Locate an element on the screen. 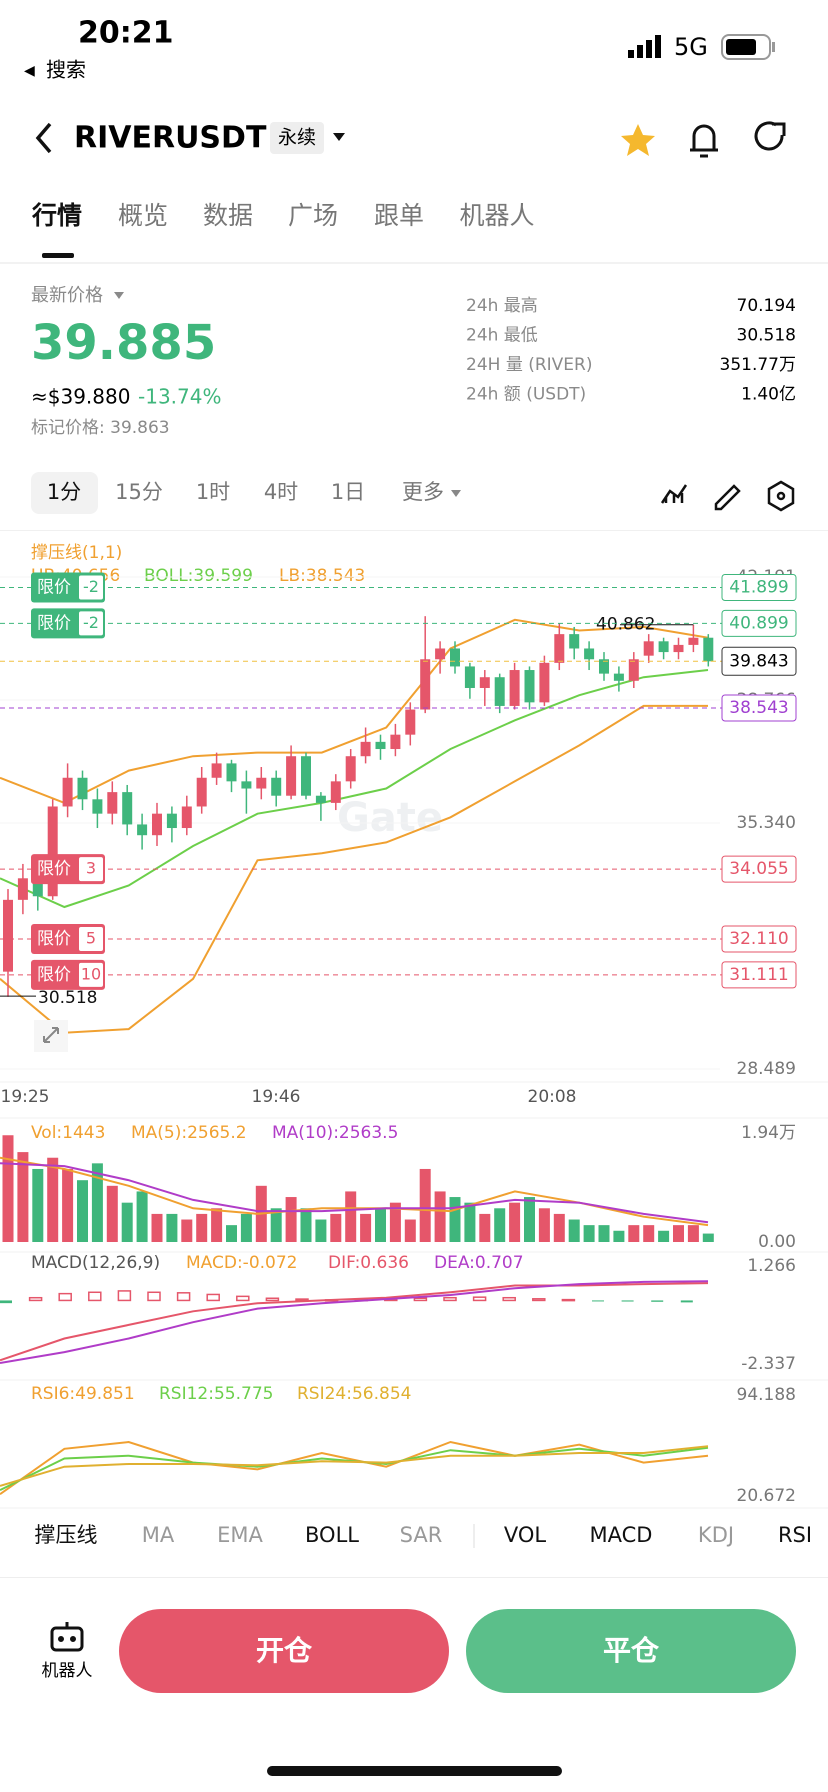  indicator-tab: RSI is located at coordinates (795, 1535).